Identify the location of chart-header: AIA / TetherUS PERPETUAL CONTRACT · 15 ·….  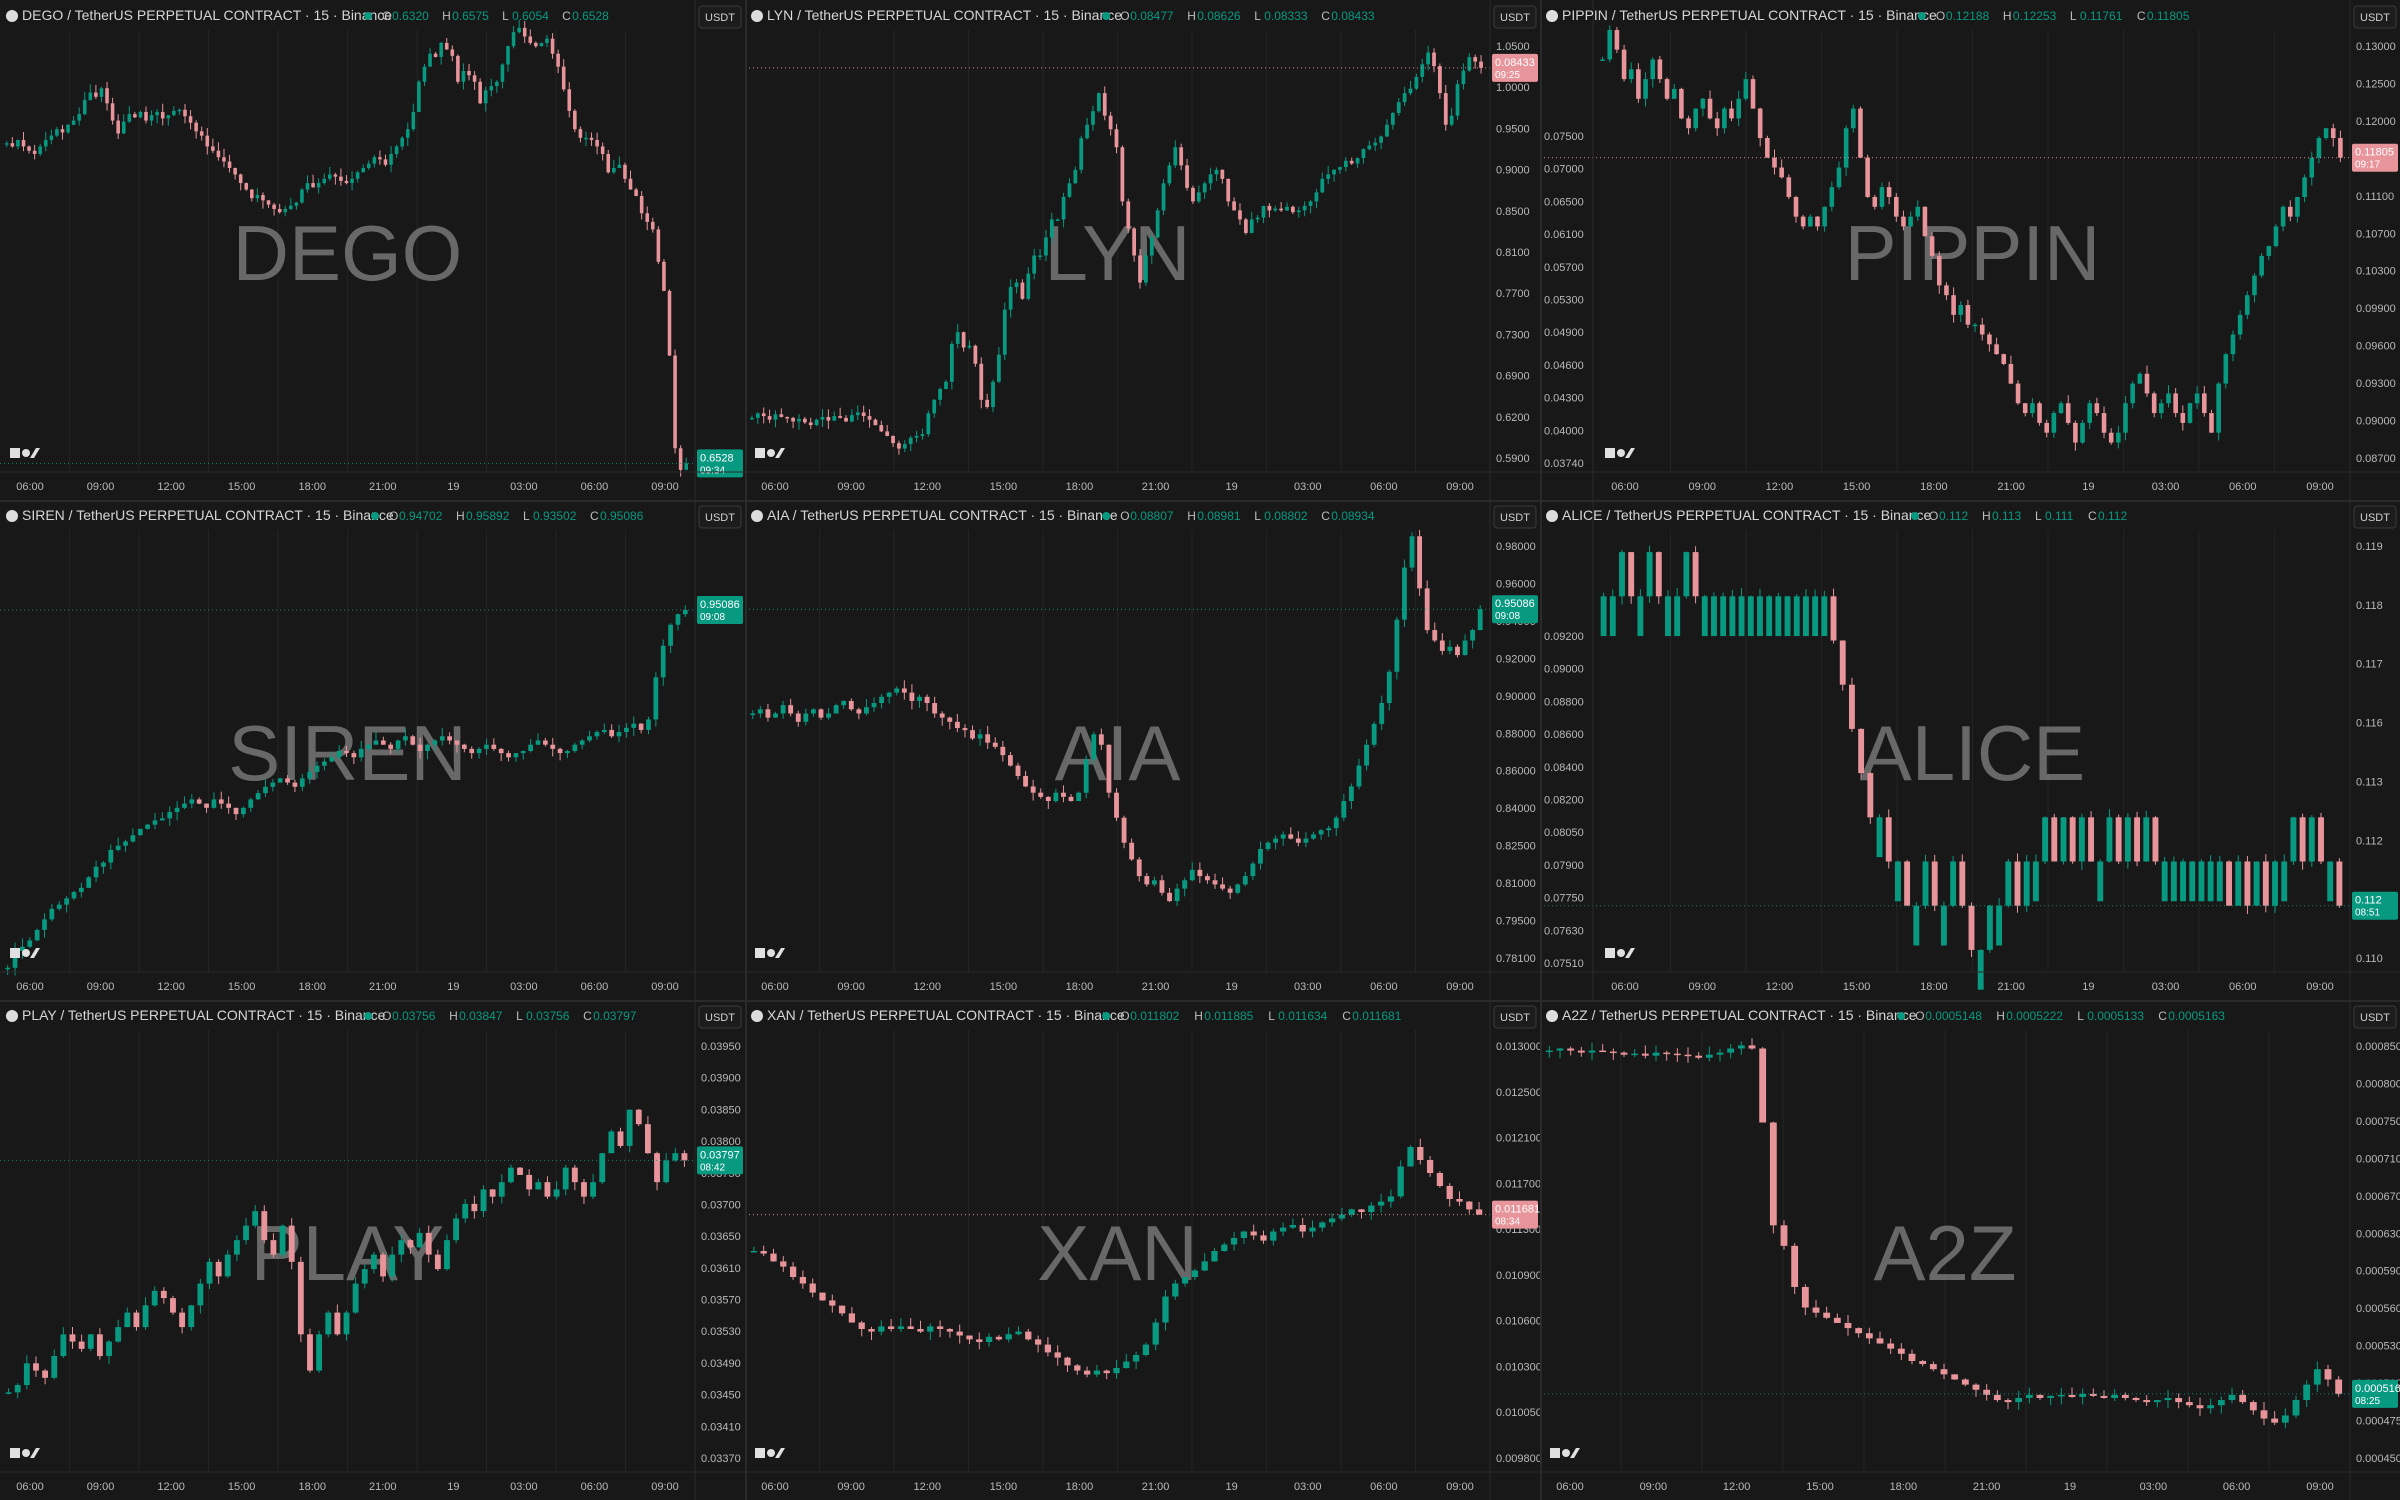
(1063, 515).